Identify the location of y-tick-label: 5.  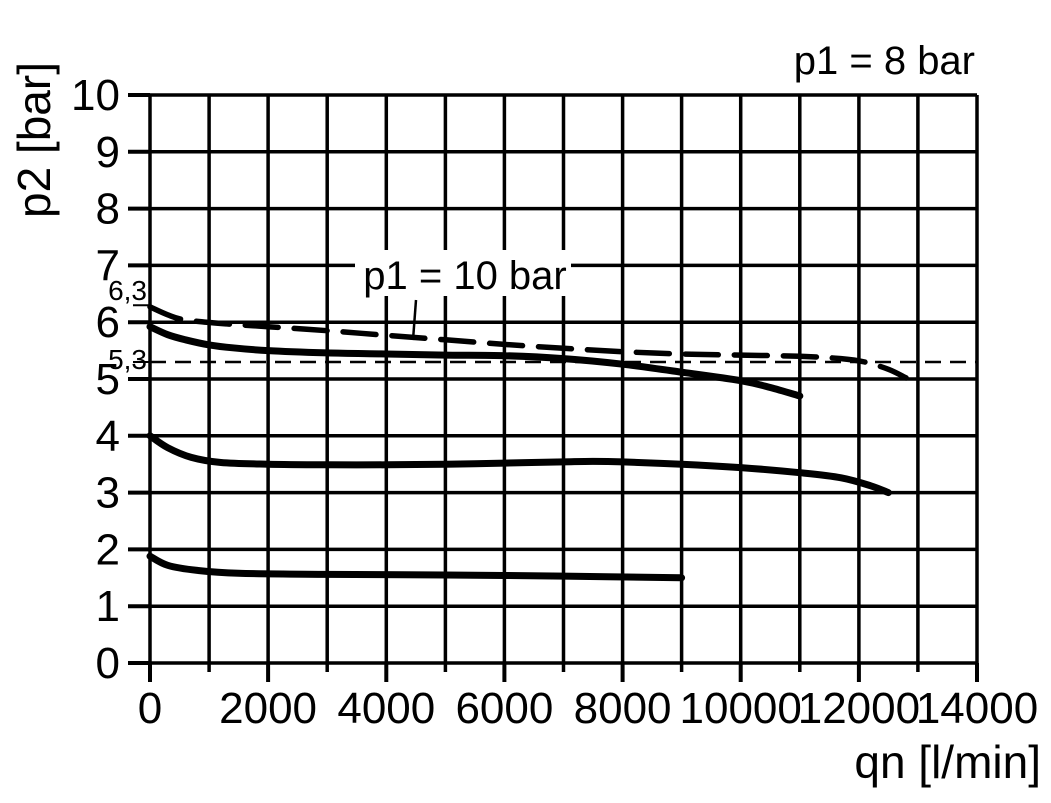
(108, 379).